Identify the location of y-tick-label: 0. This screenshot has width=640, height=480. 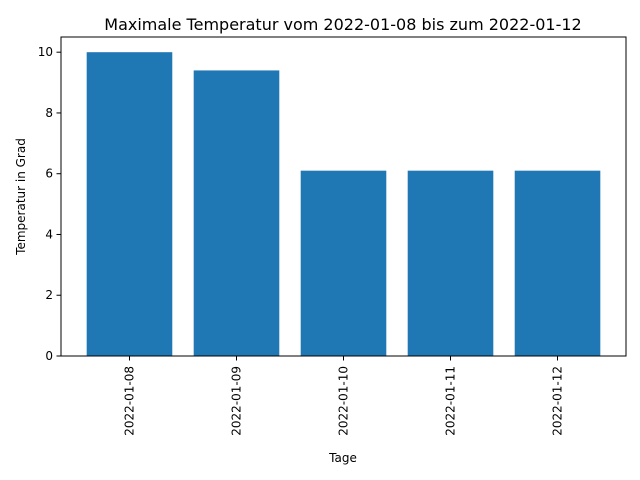
(49, 356).